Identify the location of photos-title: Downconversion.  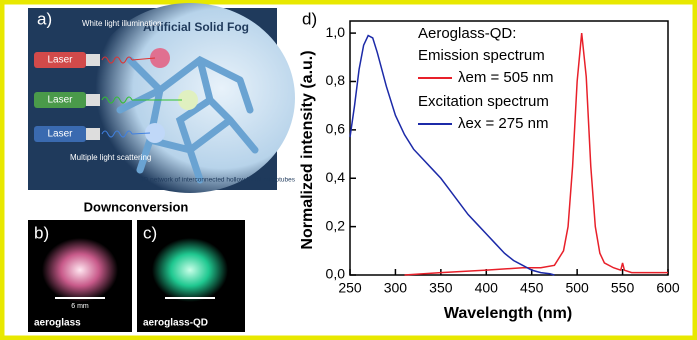
(136, 206).